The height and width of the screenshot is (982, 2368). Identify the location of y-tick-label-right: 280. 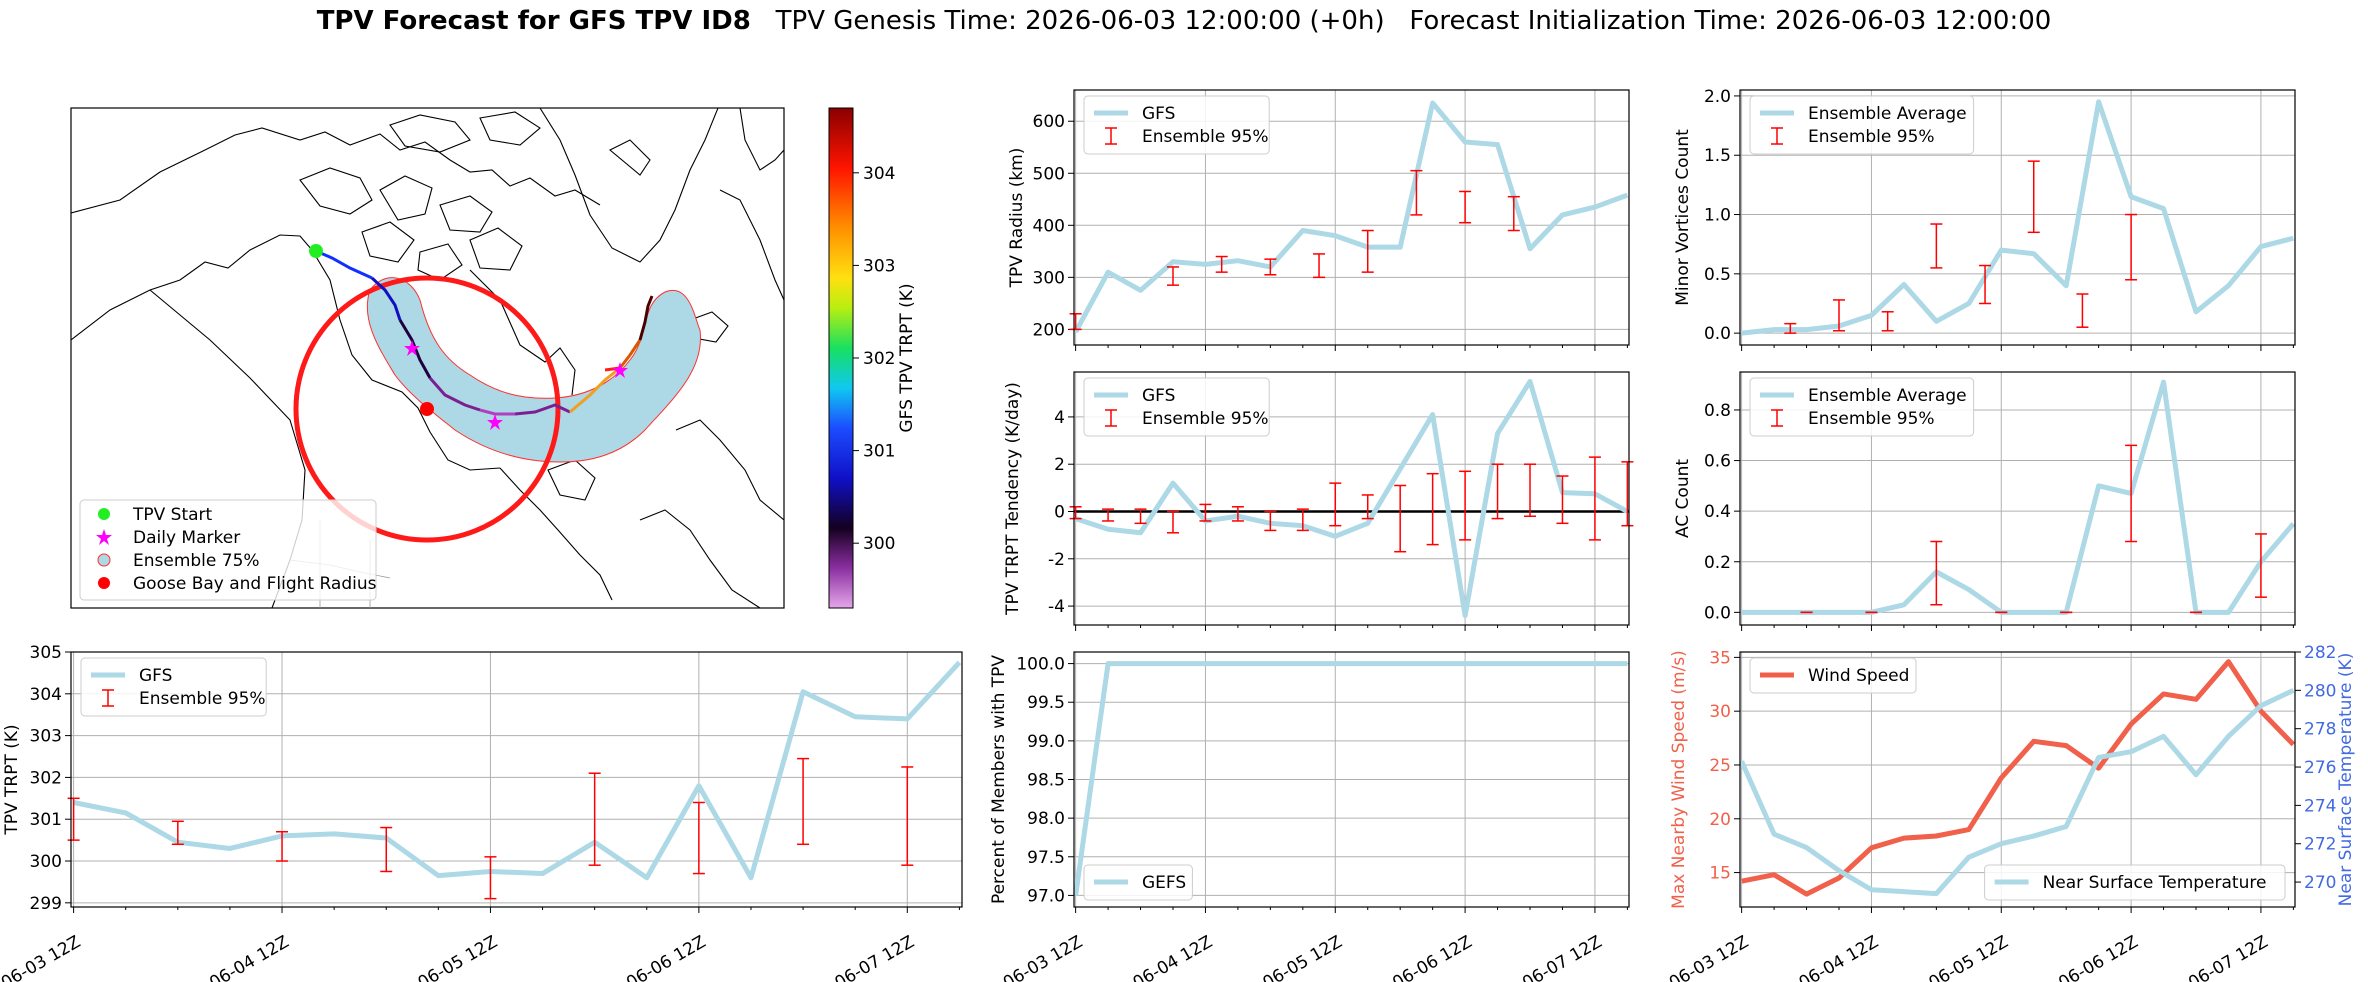
(2320, 691).